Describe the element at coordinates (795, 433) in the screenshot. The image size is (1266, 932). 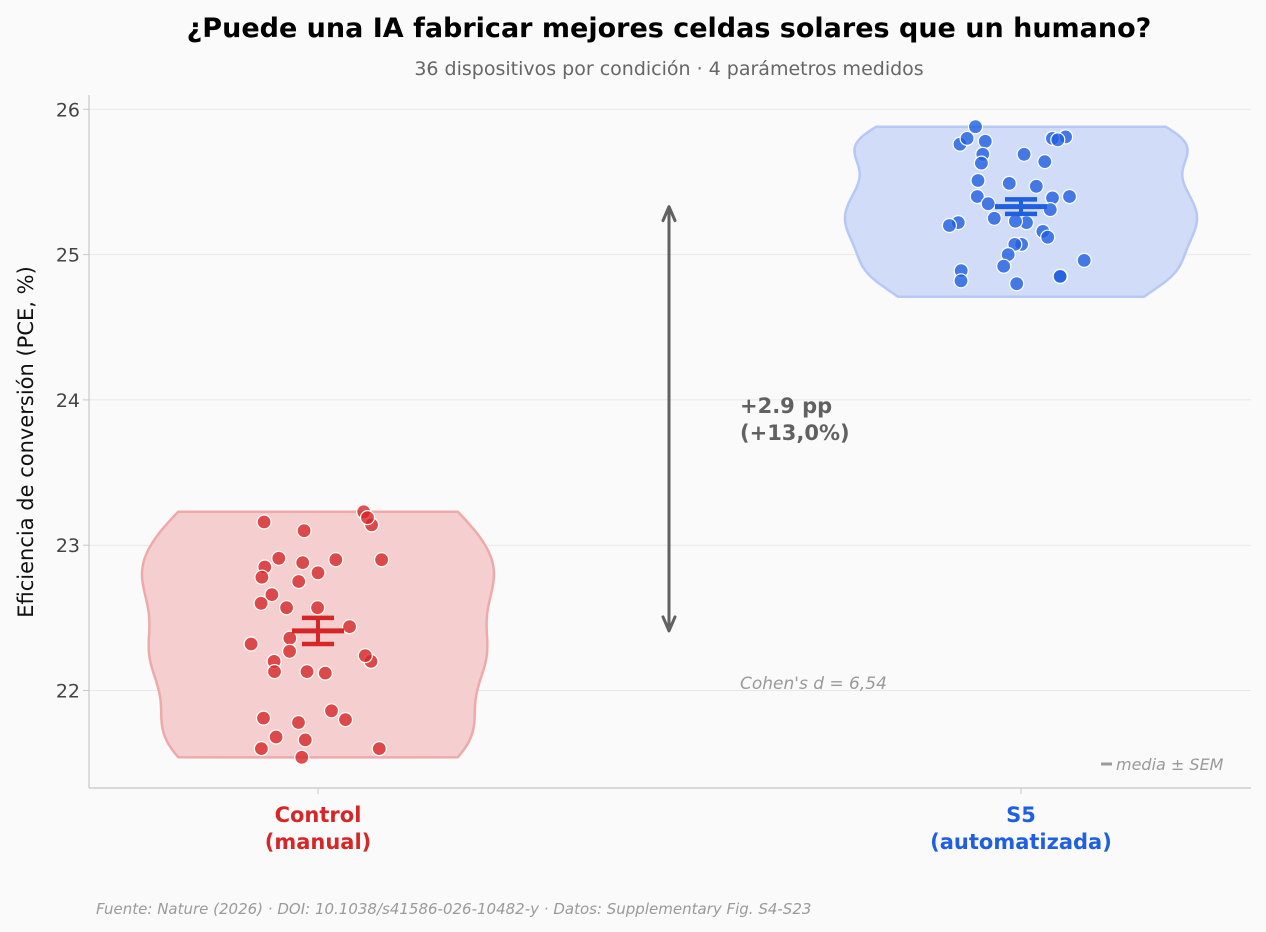
I see `difference-percent-label: (+13,0%)` at that location.